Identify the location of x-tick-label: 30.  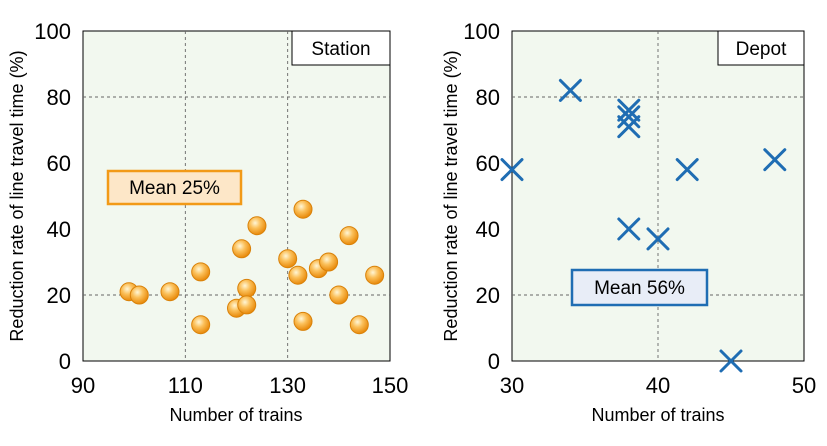
(512, 385).